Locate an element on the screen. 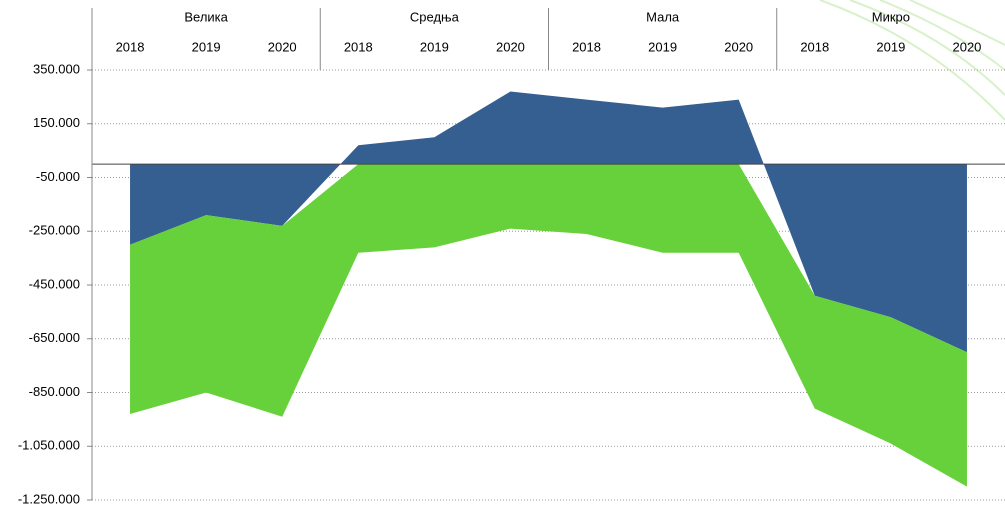  group-label: Средња is located at coordinates (435, 16).